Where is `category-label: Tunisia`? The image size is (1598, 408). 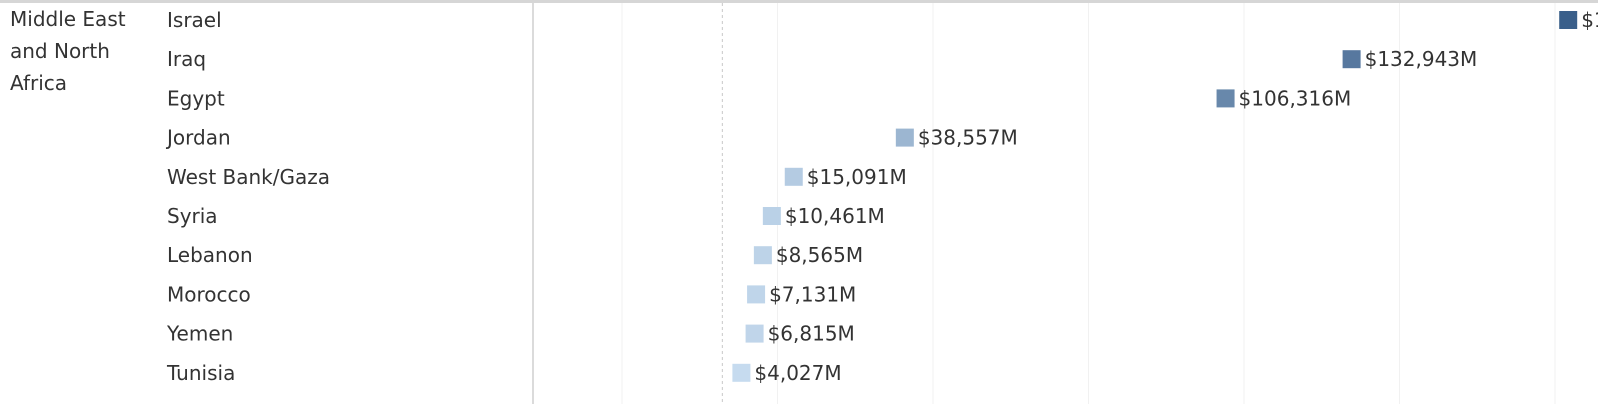
category-label: Tunisia is located at coordinates (200, 373).